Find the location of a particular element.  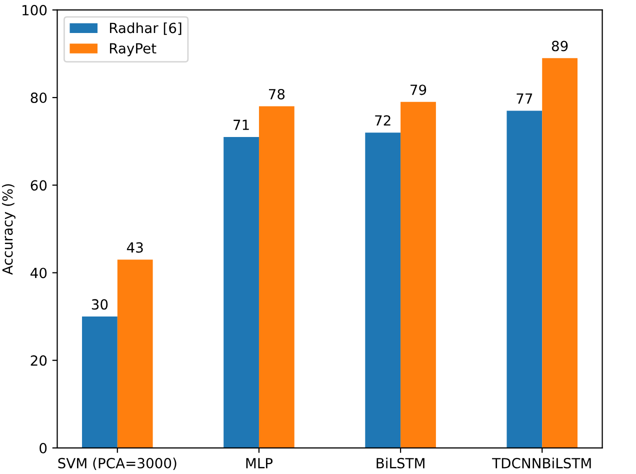

x-tick-label: MLP is located at coordinates (259, 463).